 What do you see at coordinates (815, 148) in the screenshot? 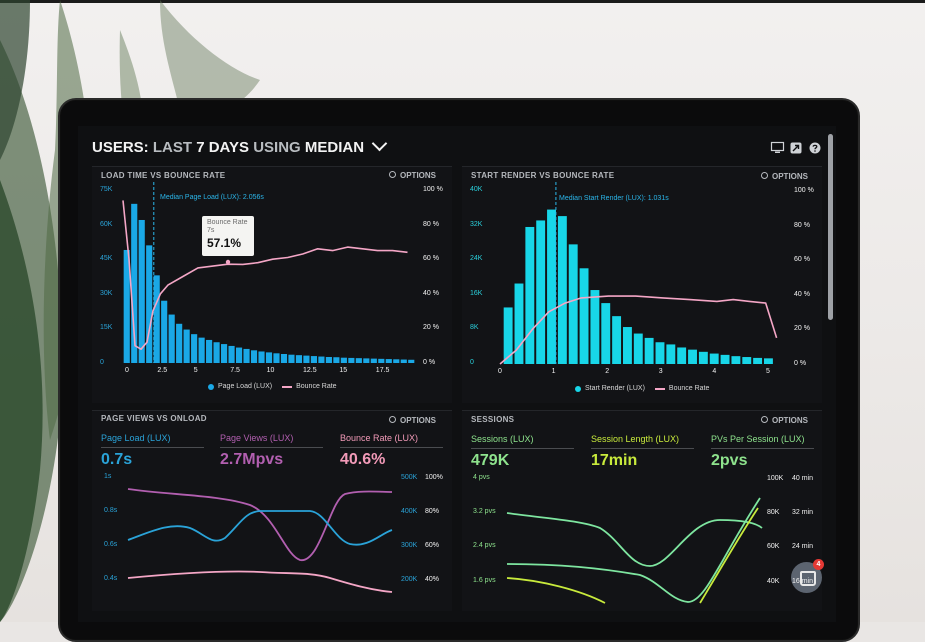
I see `help-icon` at bounding box center [815, 148].